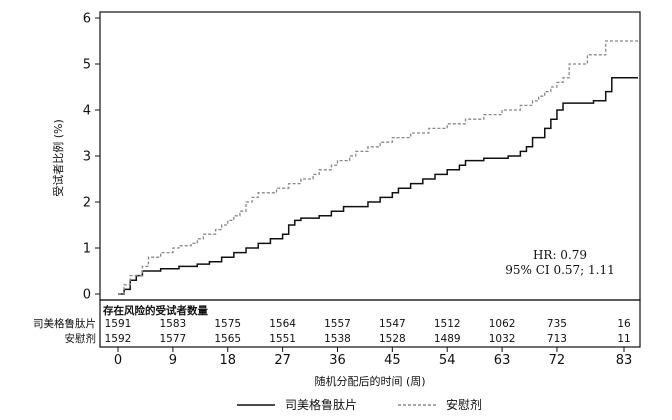 This screenshot has width=672, height=420. I want to click on risk-table-frame, so click(370, 323).